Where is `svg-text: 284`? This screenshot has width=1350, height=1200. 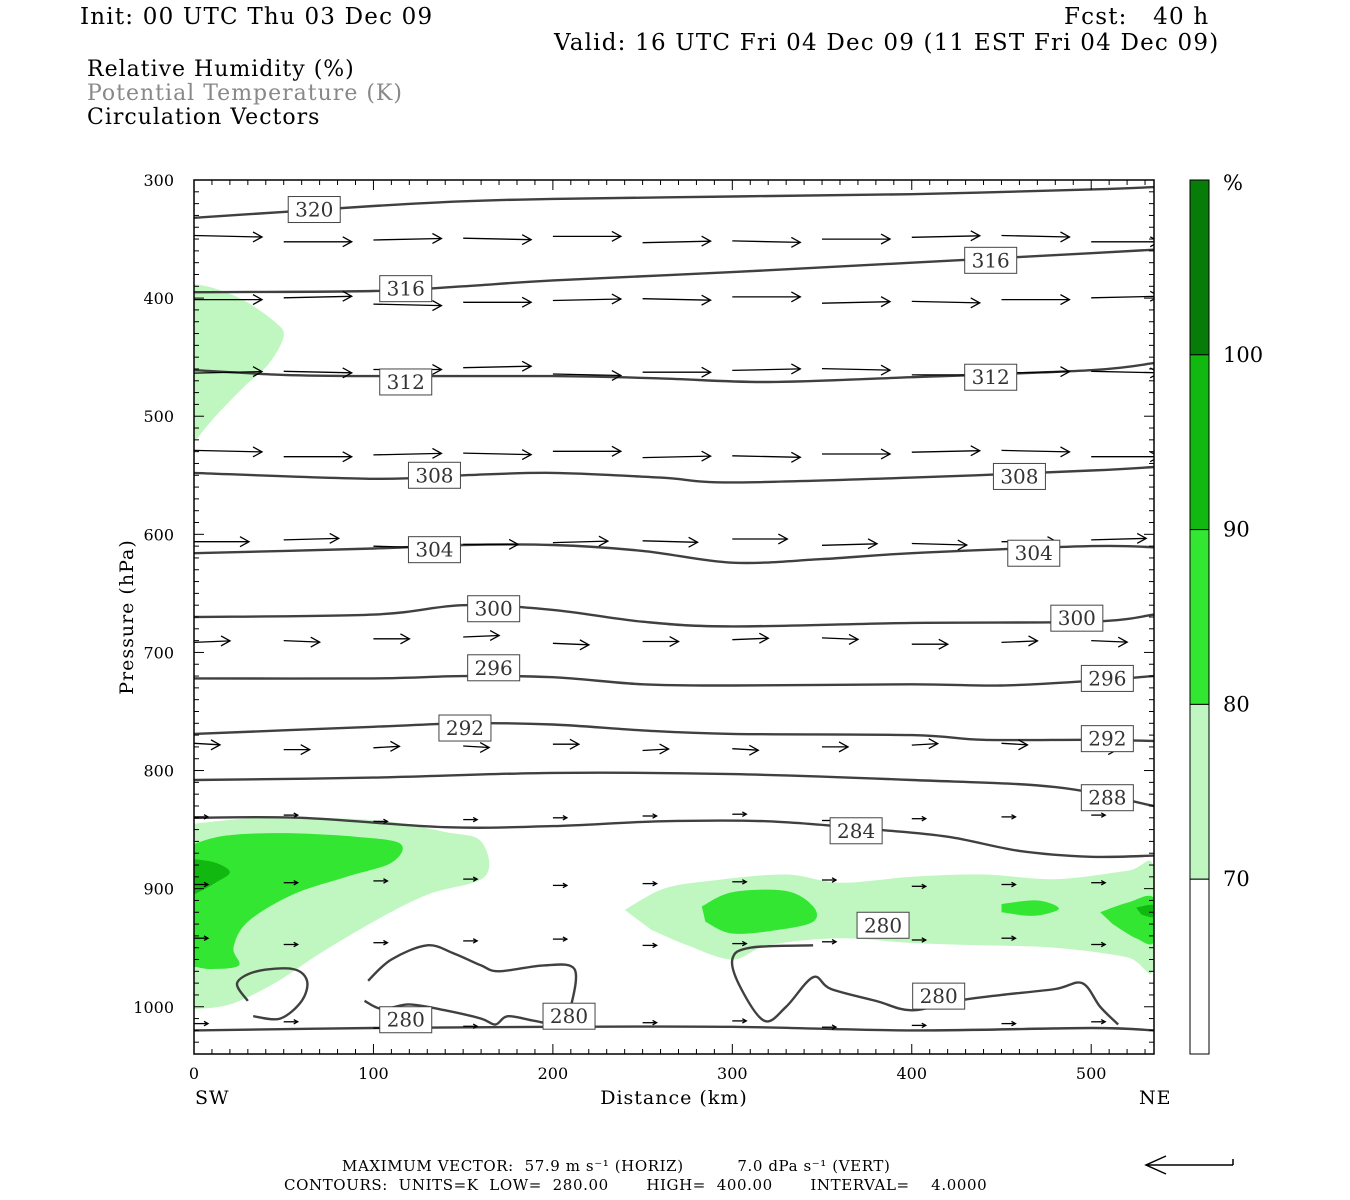
svg-text: 284 is located at coordinates (856, 831).